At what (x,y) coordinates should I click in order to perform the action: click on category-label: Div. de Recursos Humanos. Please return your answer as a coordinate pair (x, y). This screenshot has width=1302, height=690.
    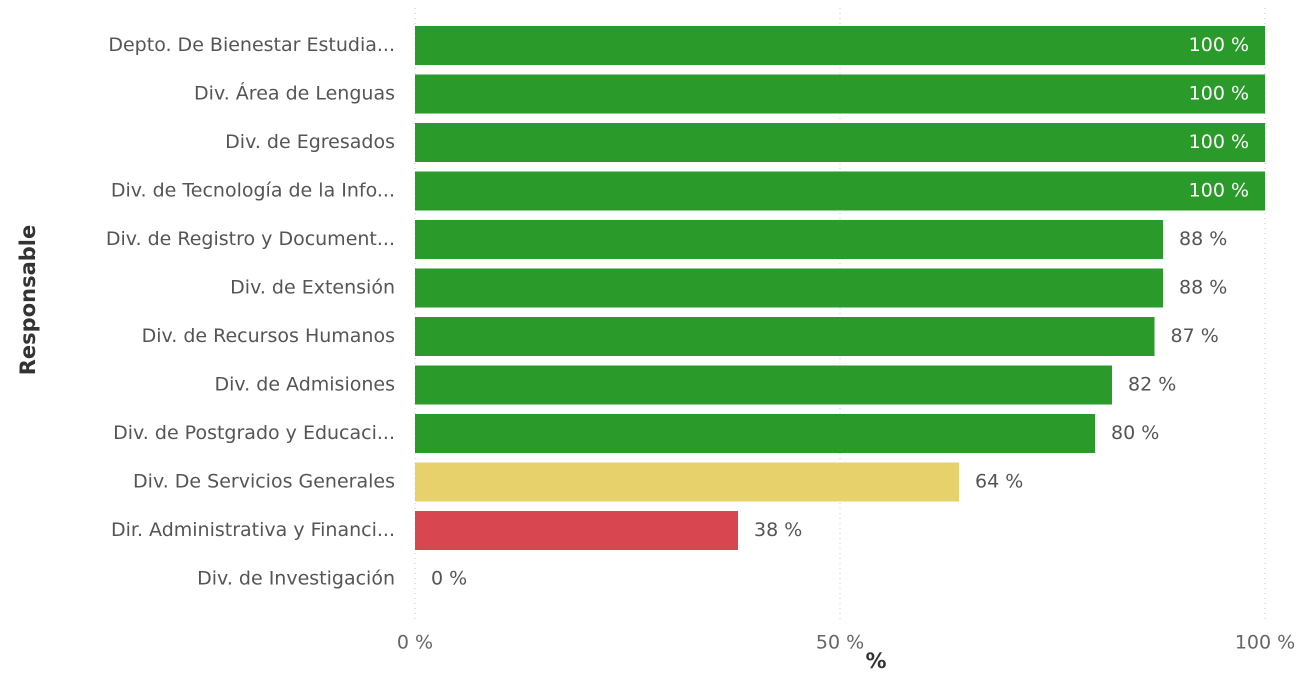
    Looking at the image, I should click on (268, 336).